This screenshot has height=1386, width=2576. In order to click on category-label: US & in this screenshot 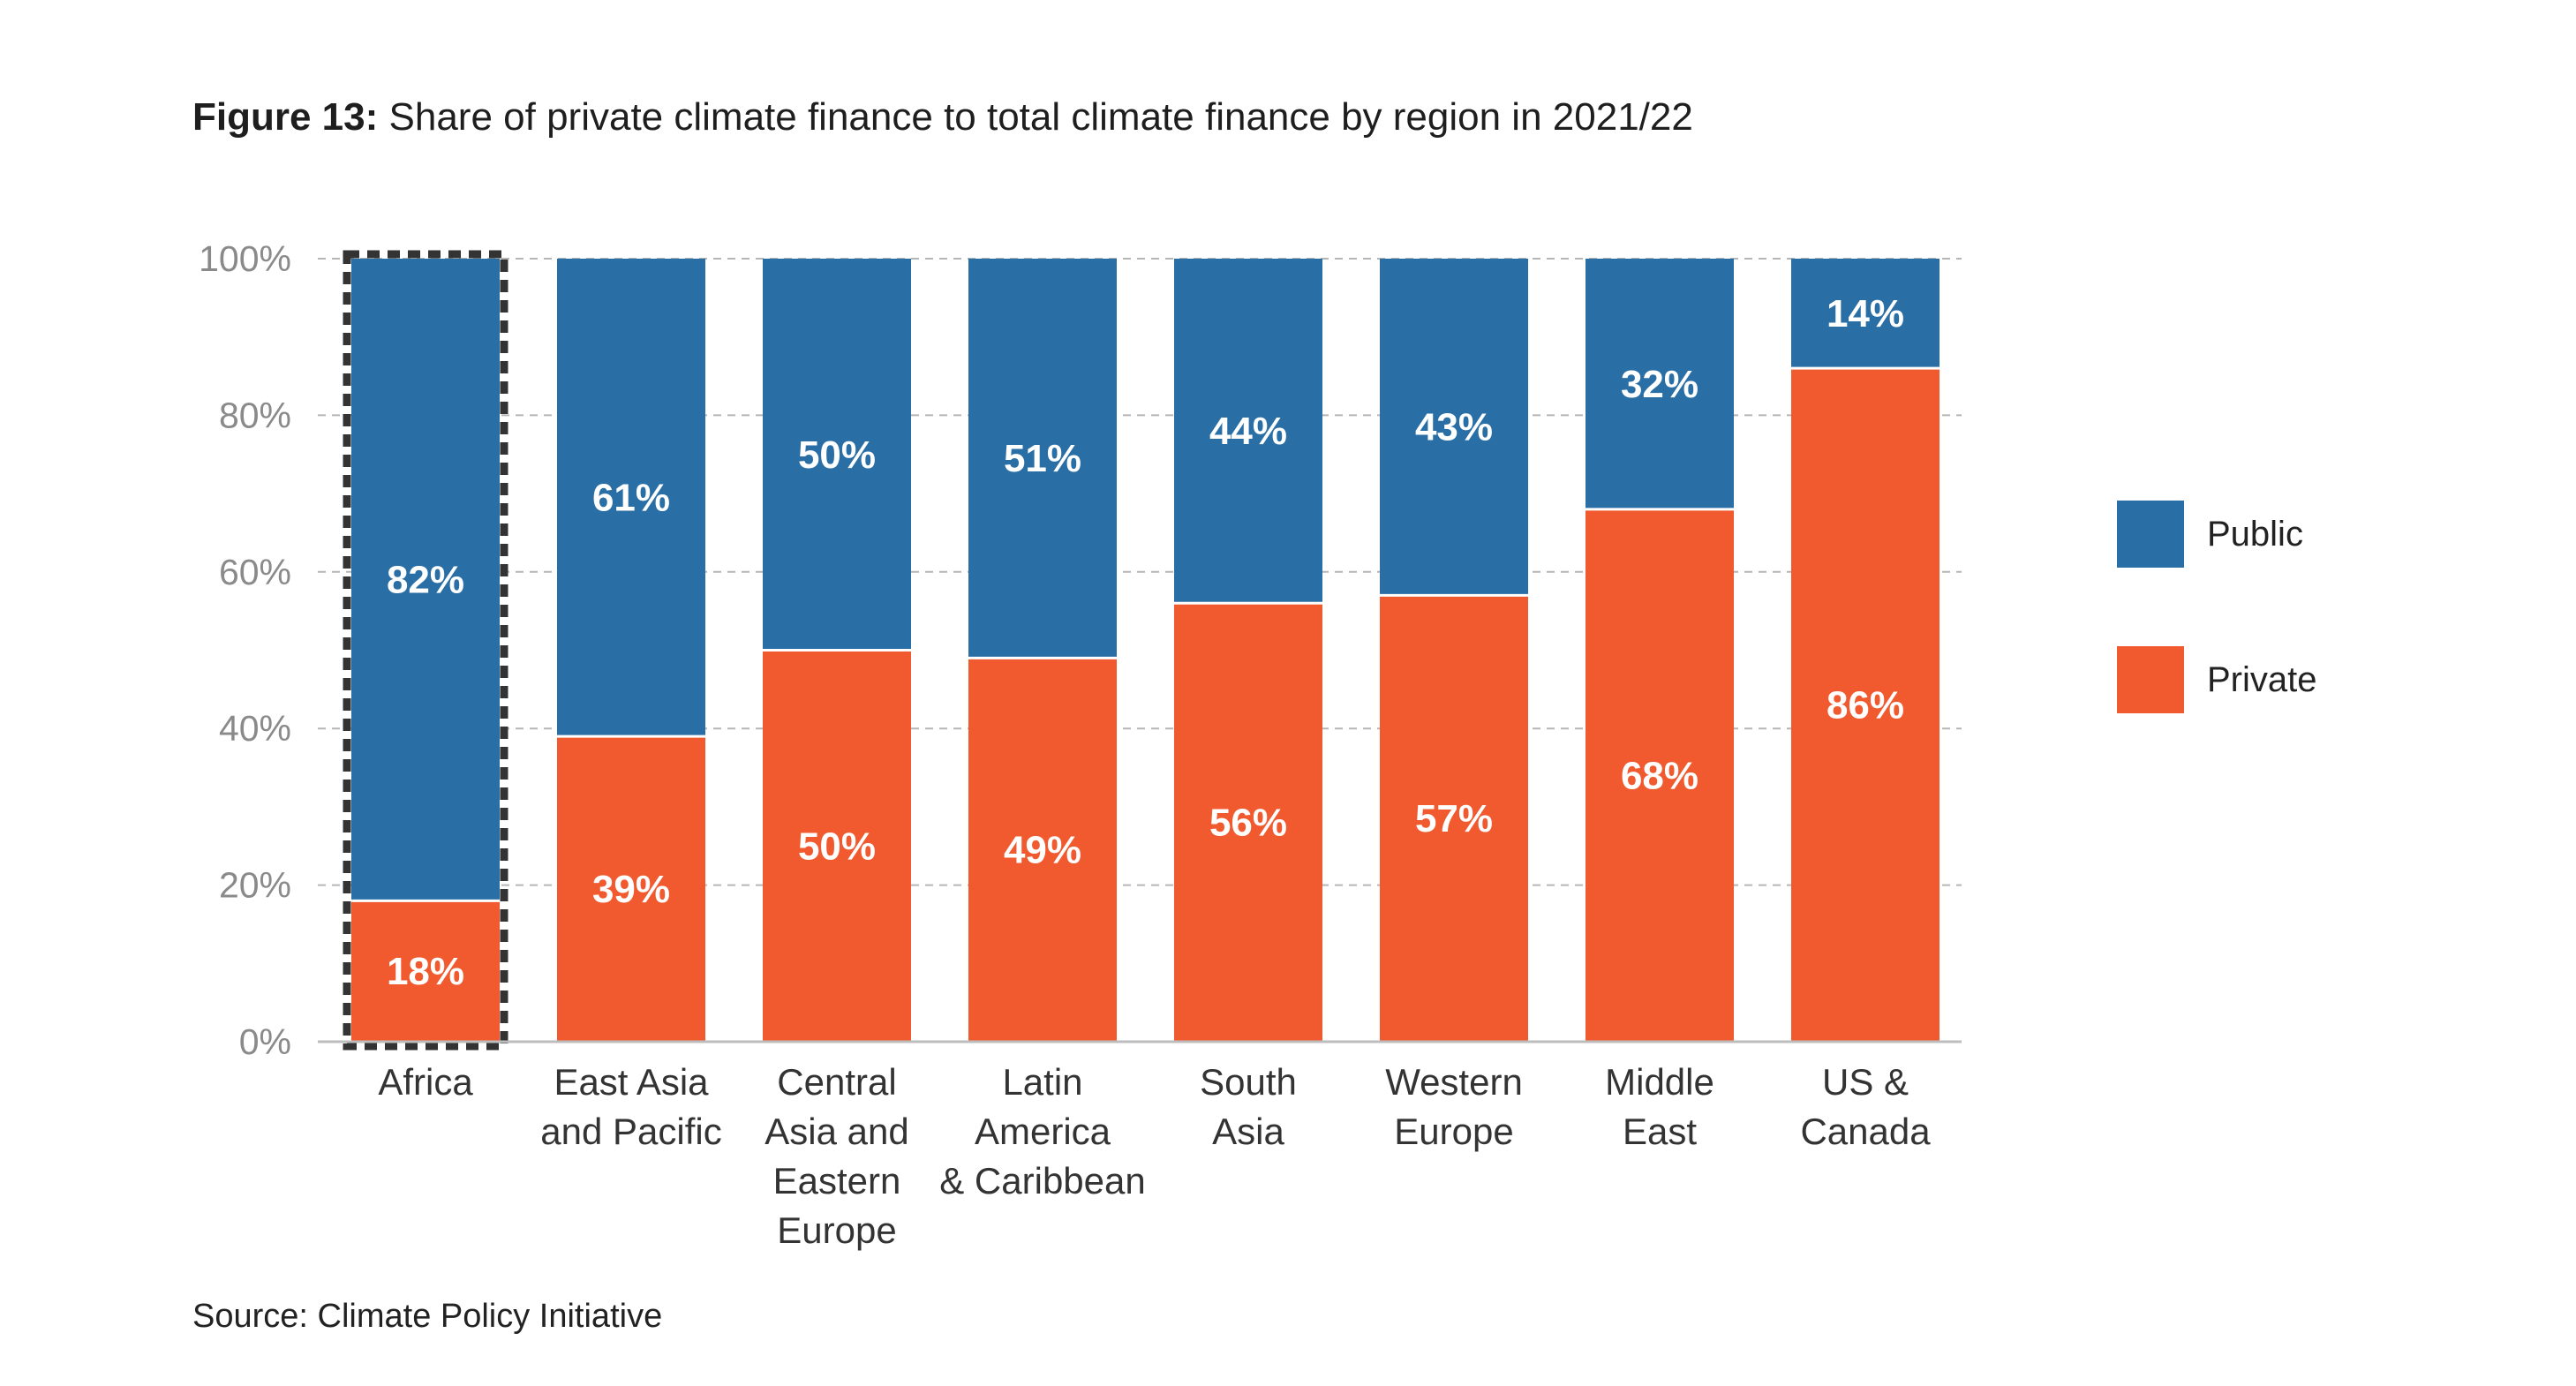, I will do `click(1866, 1082)`.